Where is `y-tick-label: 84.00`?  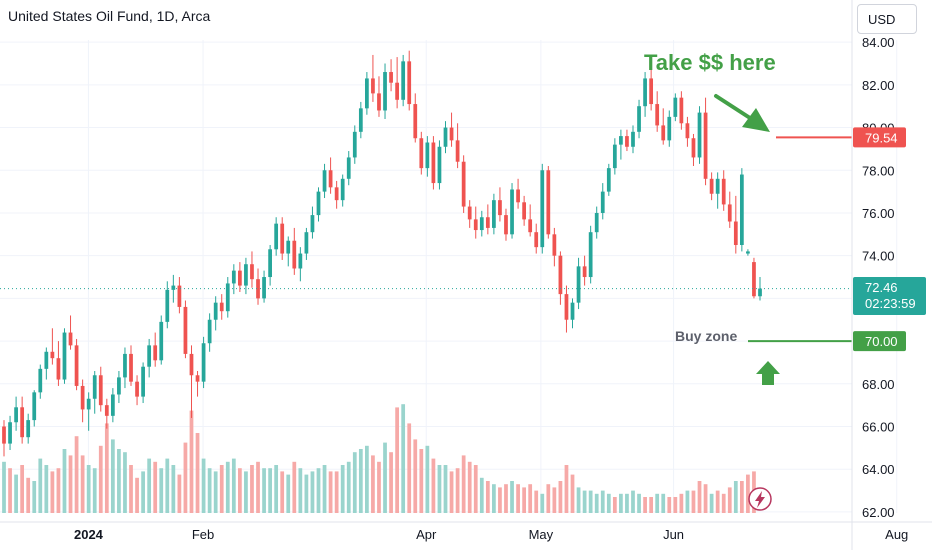 y-tick-label: 84.00 is located at coordinates (878, 42).